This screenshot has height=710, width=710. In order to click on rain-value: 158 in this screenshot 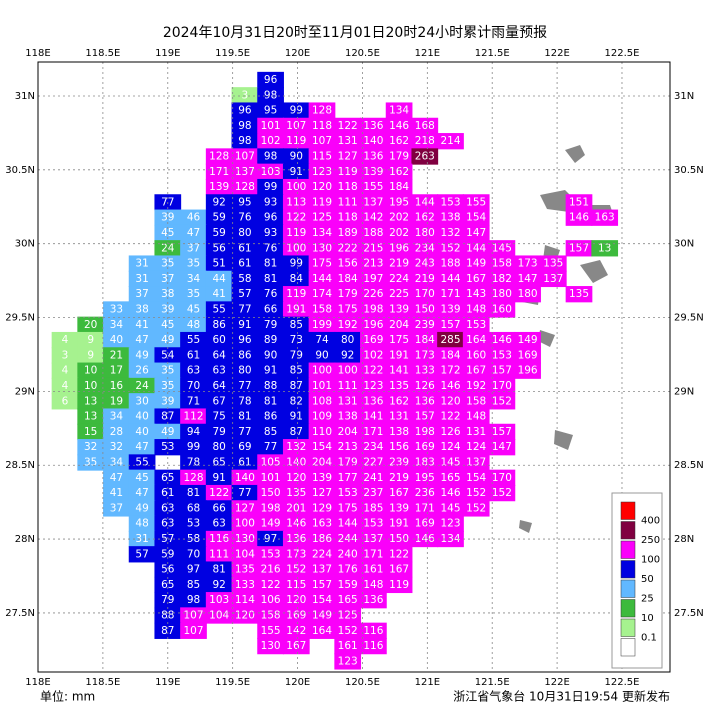, I will do `click(322, 310)`.